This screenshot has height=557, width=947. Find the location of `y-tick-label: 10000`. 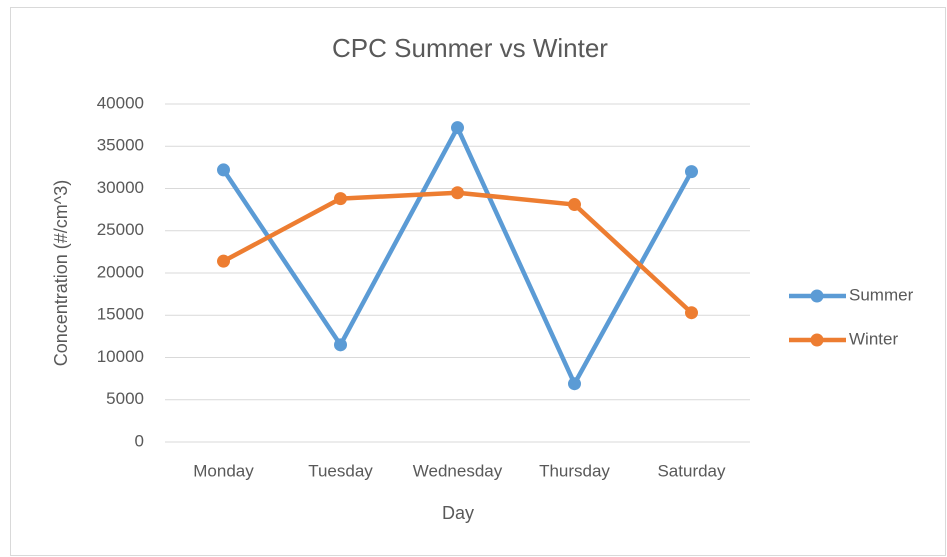

y-tick-label: 10000 is located at coordinates (120, 356).